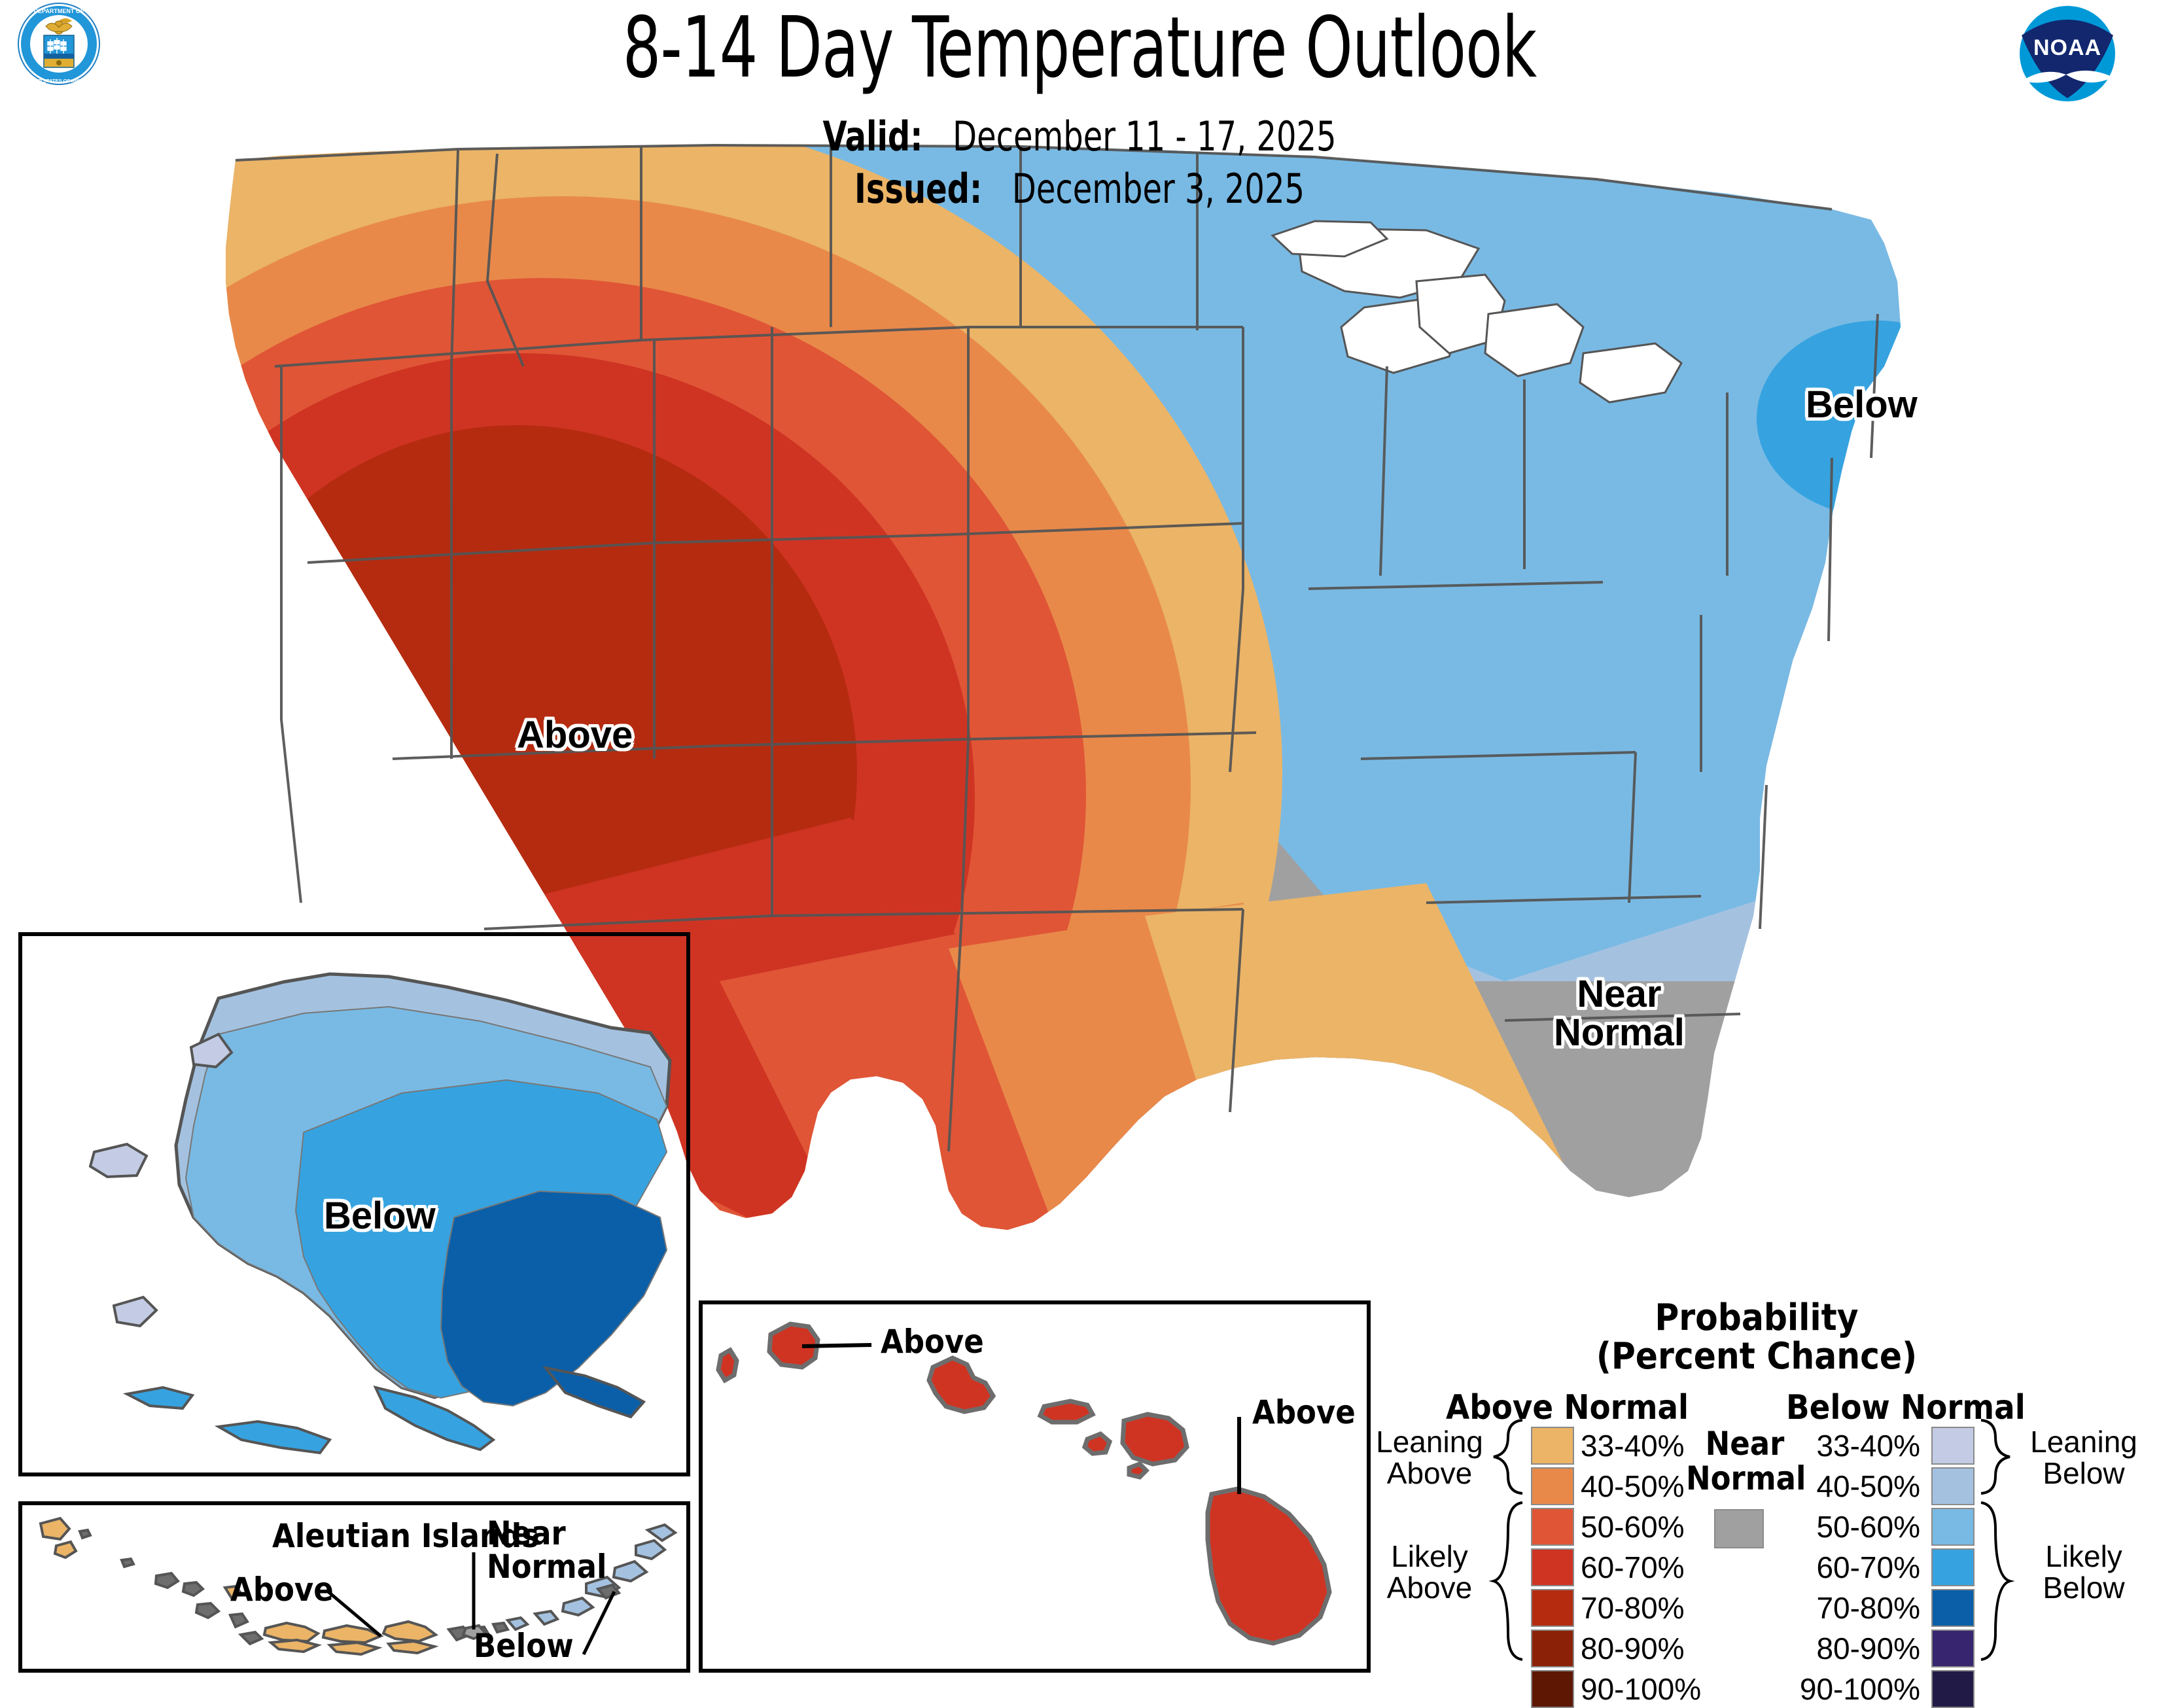 The width and height of the screenshot is (2159, 1708). What do you see at coordinates (1304, 1412) in the screenshot?
I see `hawaii-label-above-2: Above` at bounding box center [1304, 1412].